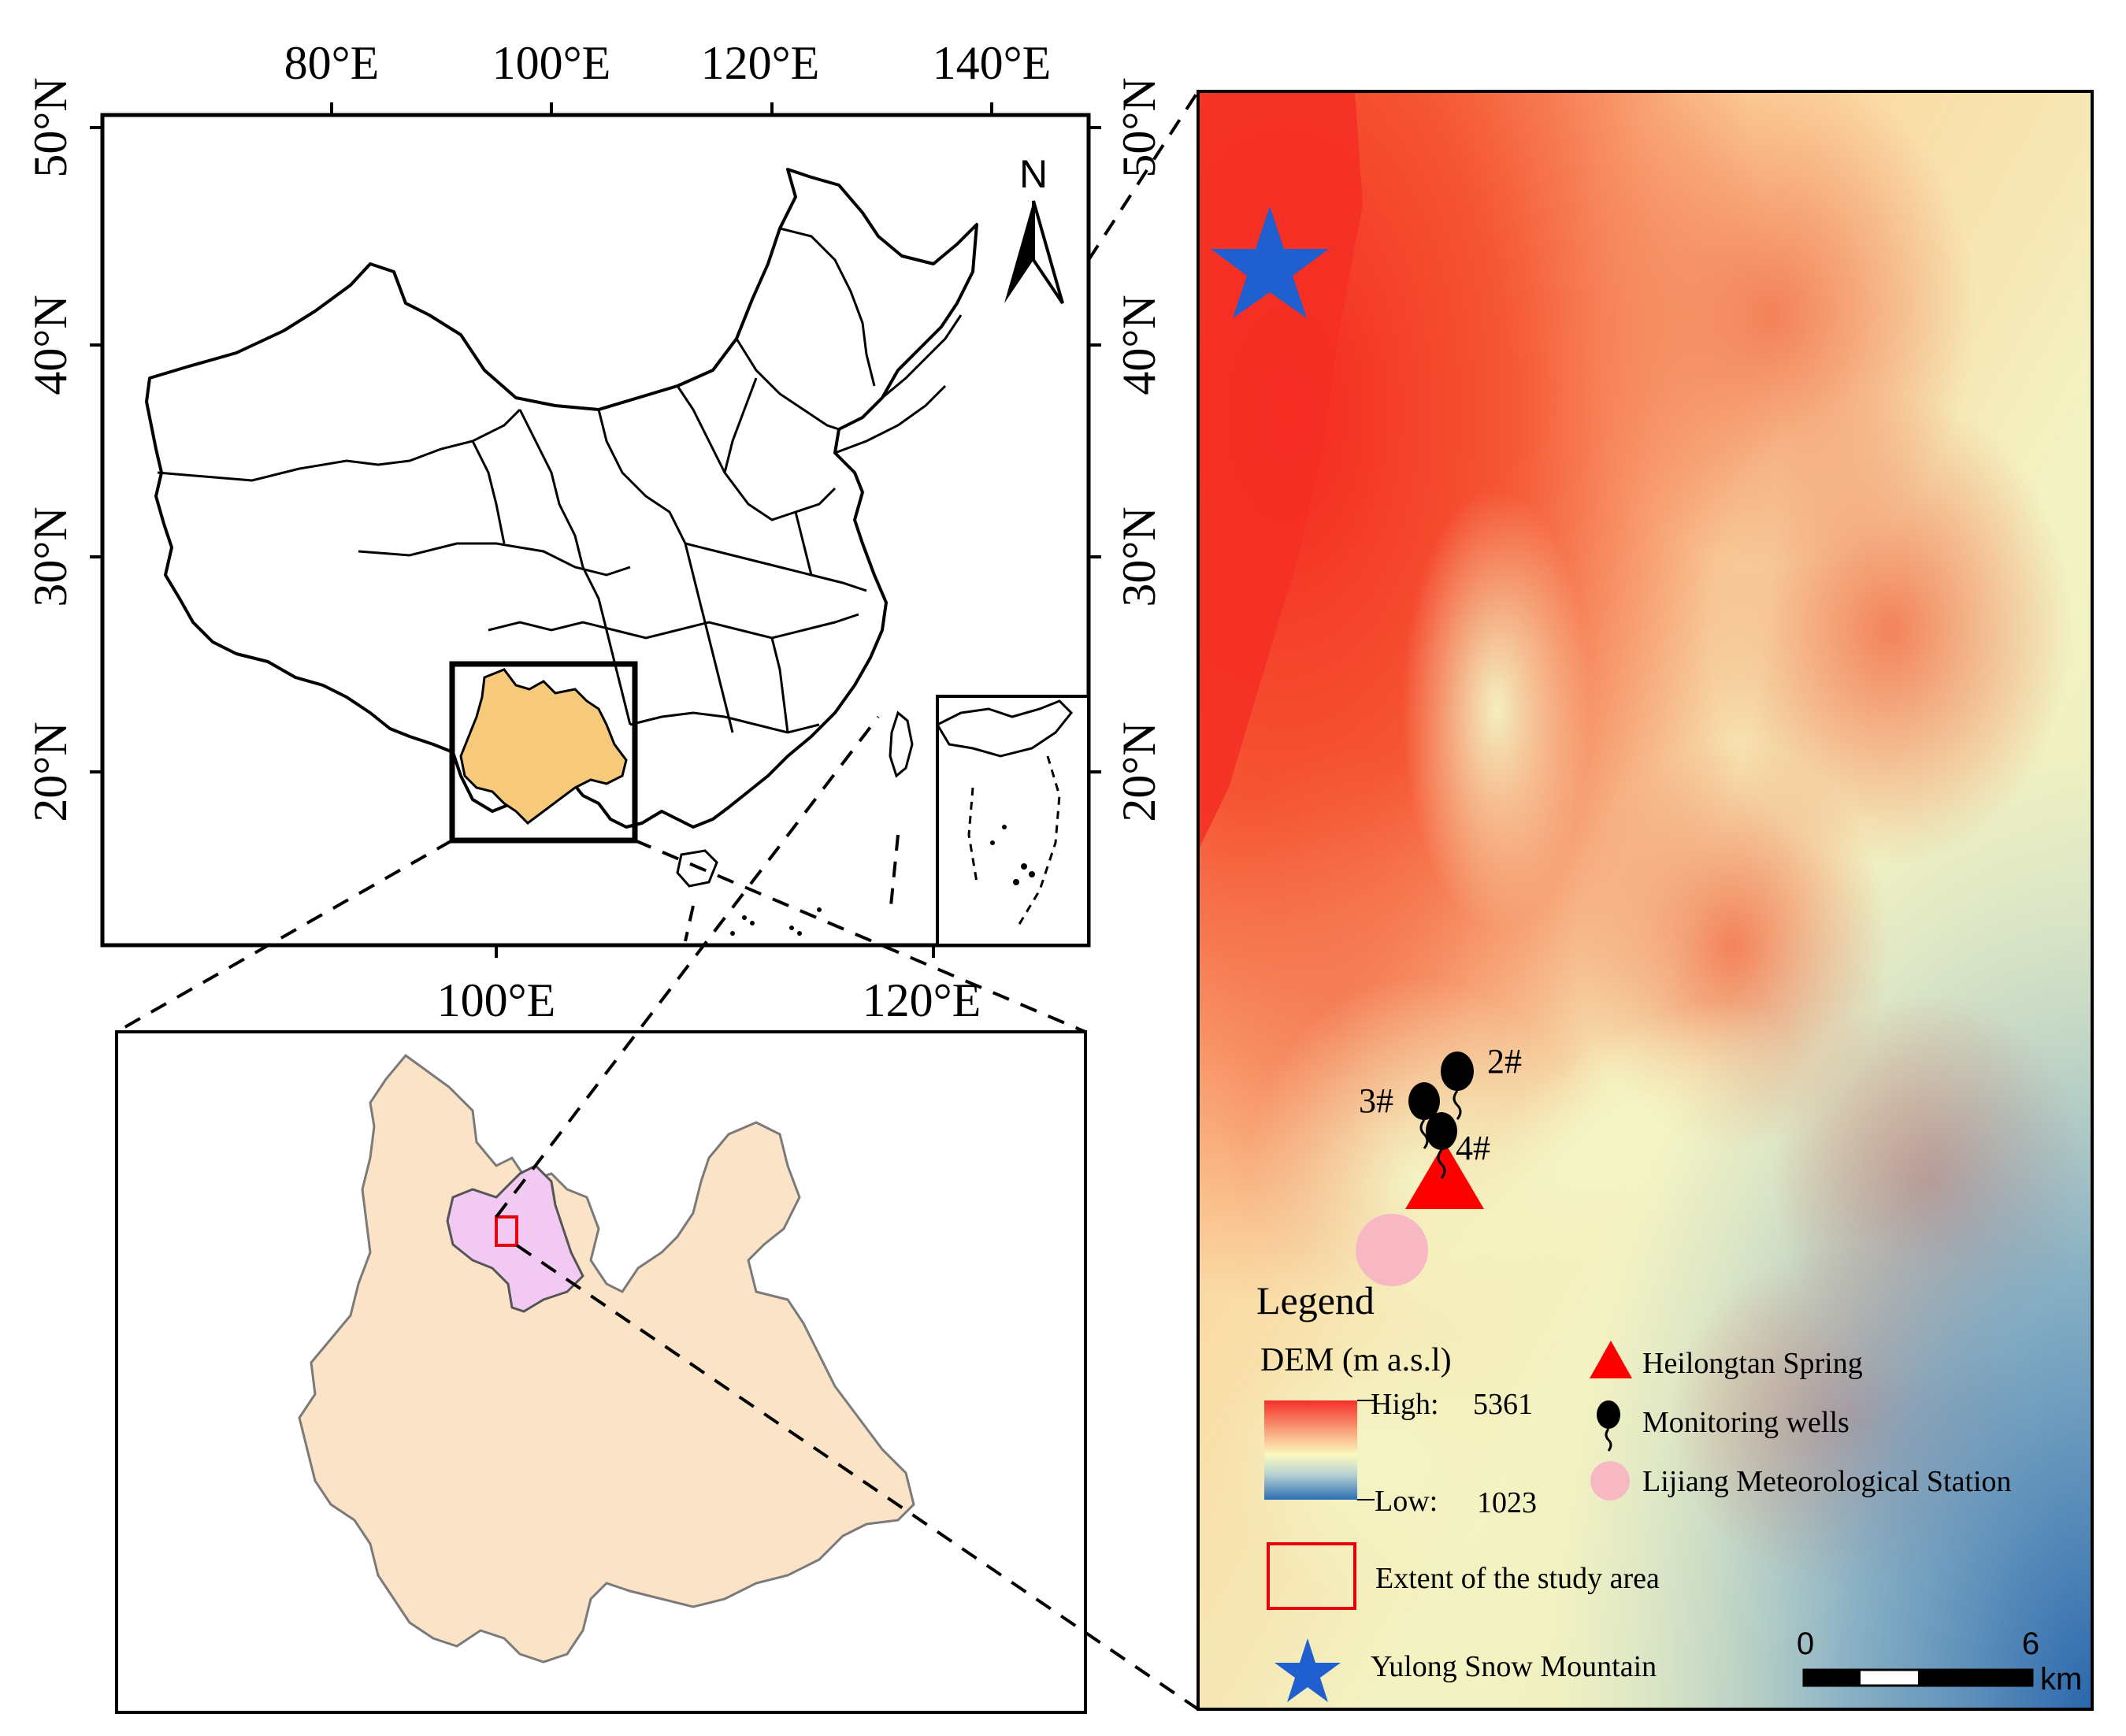 The width and height of the screenshot is (2126, 1736). Describe the element at coordinates (1507, 1503) in the screenshot. I see `legend-low-value: 1023` at that location.